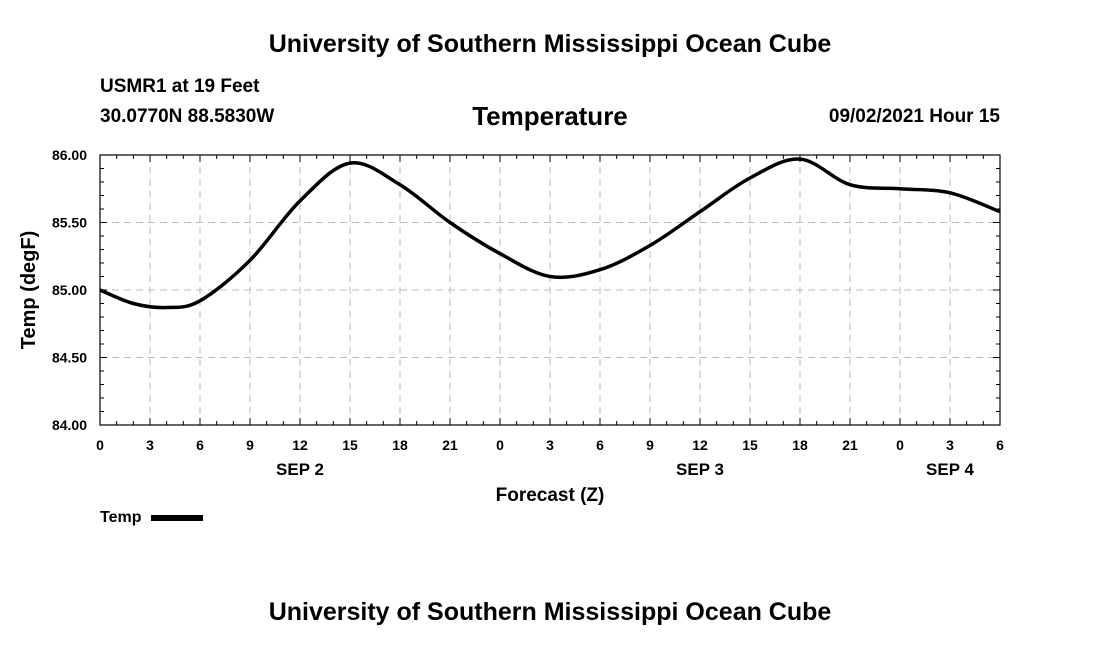 The width and height of the screenshot is (1100, 650). I want to click on legend: Temp, so click(152, 518).